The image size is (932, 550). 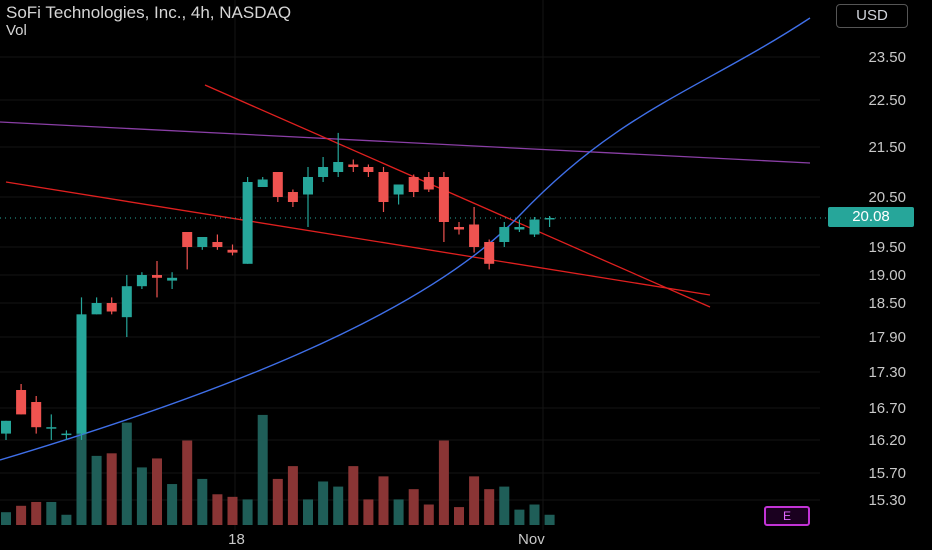 I want to click on time-tick-label: 18, so click(x=236, y=539).